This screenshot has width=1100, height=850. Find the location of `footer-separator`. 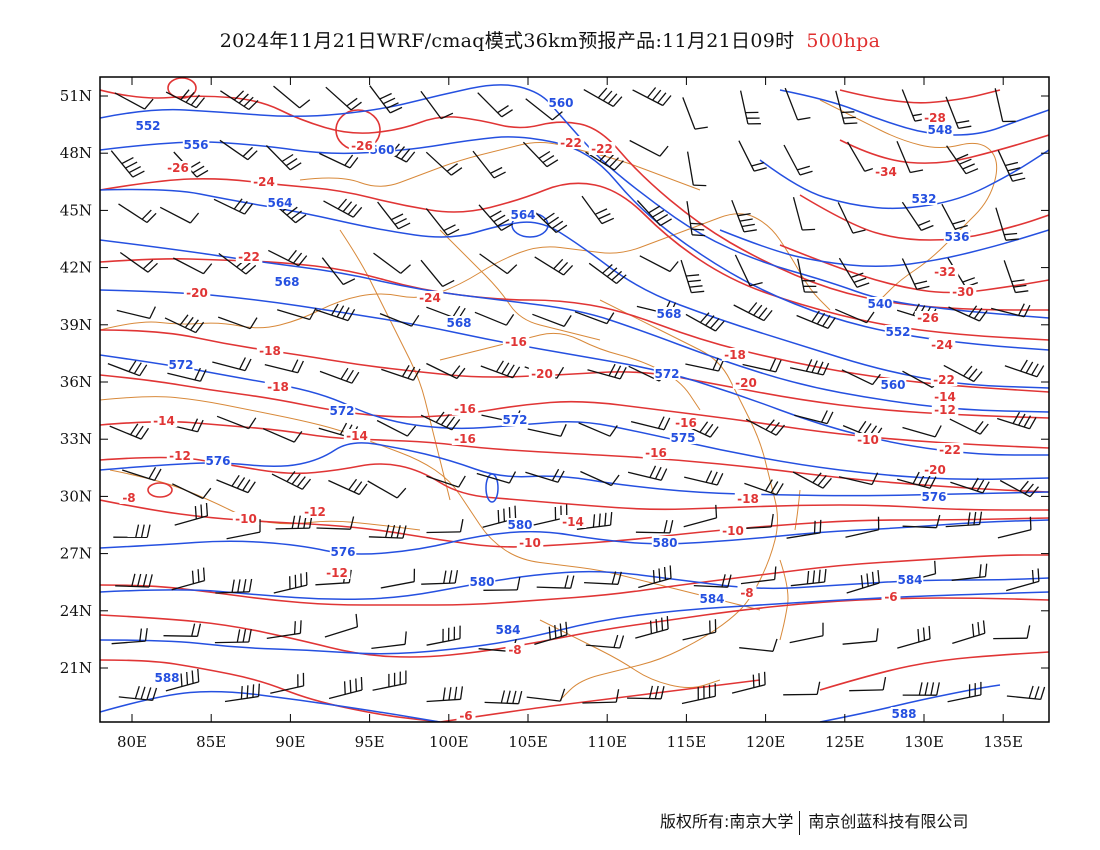

footer-separator is located at coordinates (800, 822).